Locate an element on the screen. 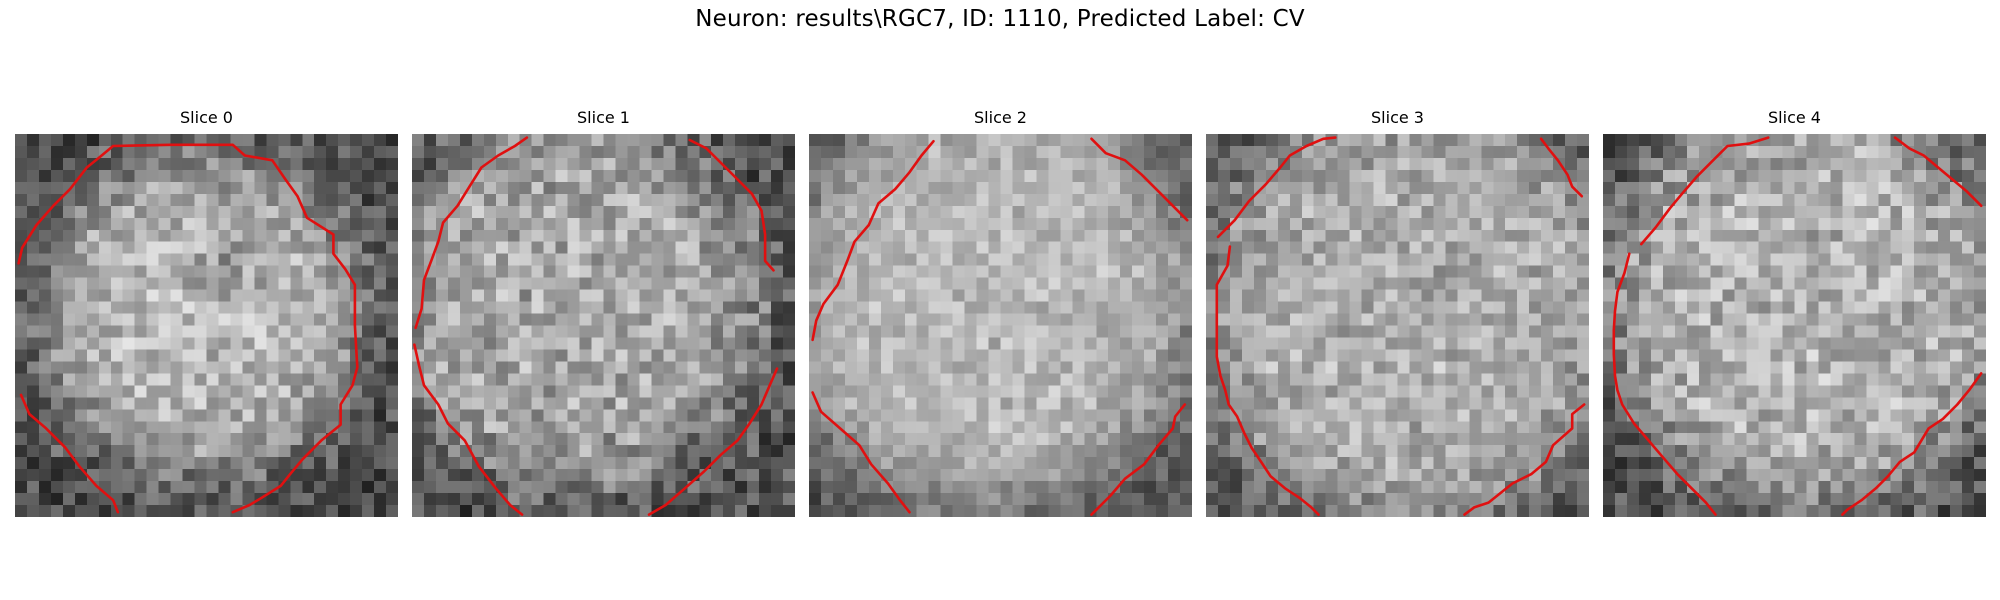  slice-title-4: Slice 4 is located at coordinates (1794, 117).